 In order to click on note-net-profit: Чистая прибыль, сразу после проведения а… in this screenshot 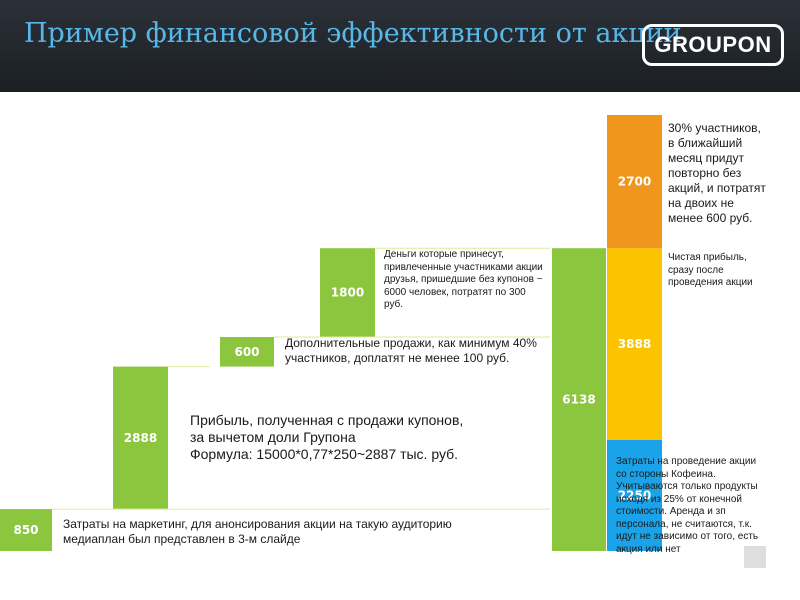, I will do `click(710, 270)`.